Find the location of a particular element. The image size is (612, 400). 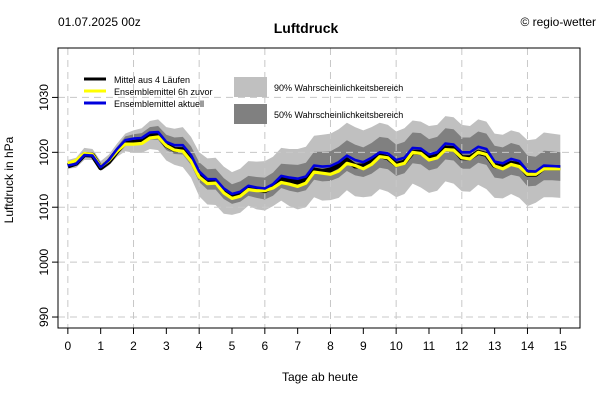

legend-label-ens_aktuell: Ensemblemittel aktuell is located at coordinates (159, 104).